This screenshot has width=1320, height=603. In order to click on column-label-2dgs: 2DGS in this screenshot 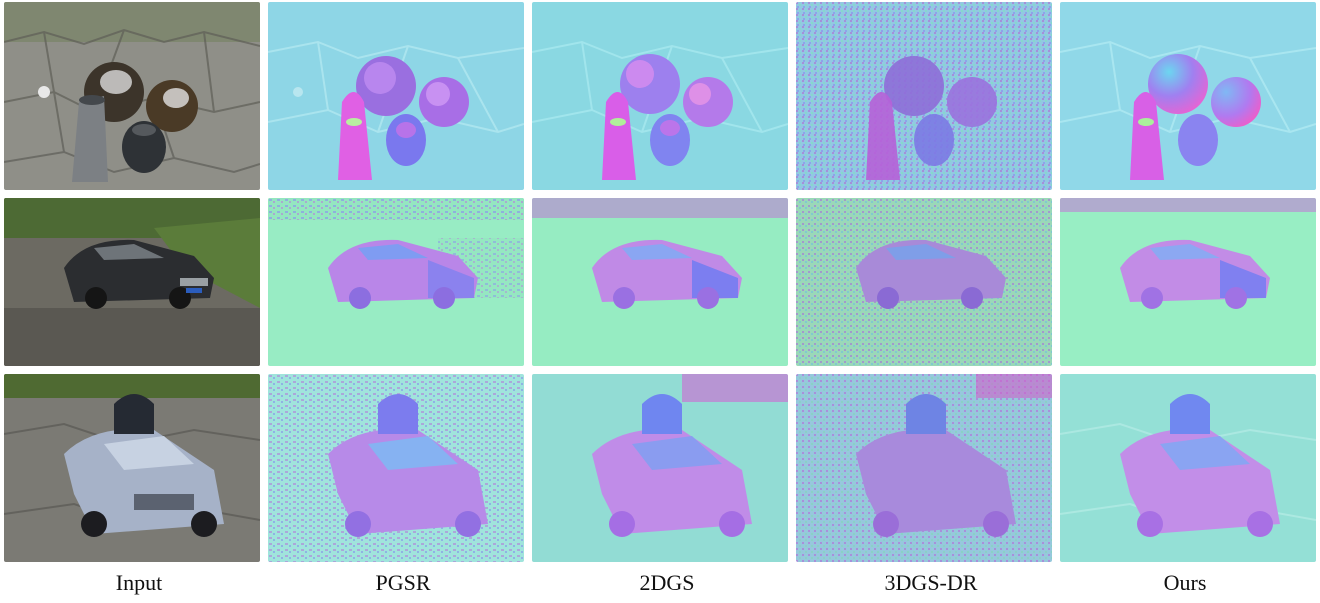, I will do `click(667, 582)`.